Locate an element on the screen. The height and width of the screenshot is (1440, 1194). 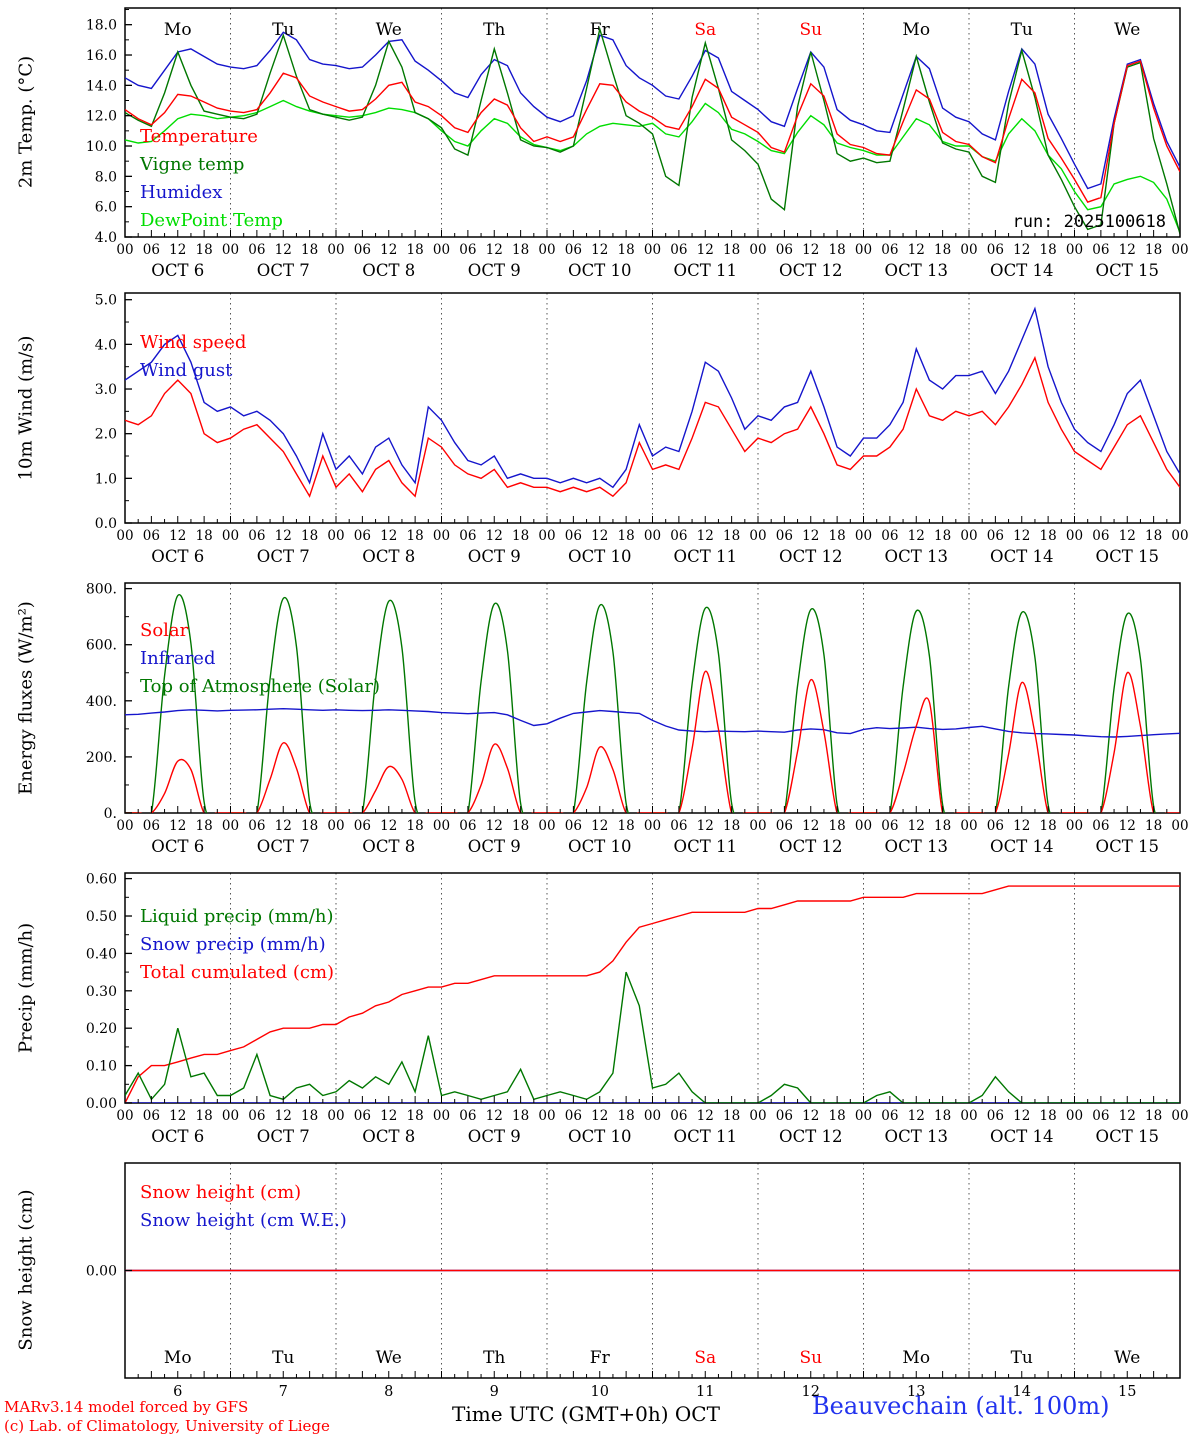
weekday-label: Tu is located at coordinates (1022, 30).